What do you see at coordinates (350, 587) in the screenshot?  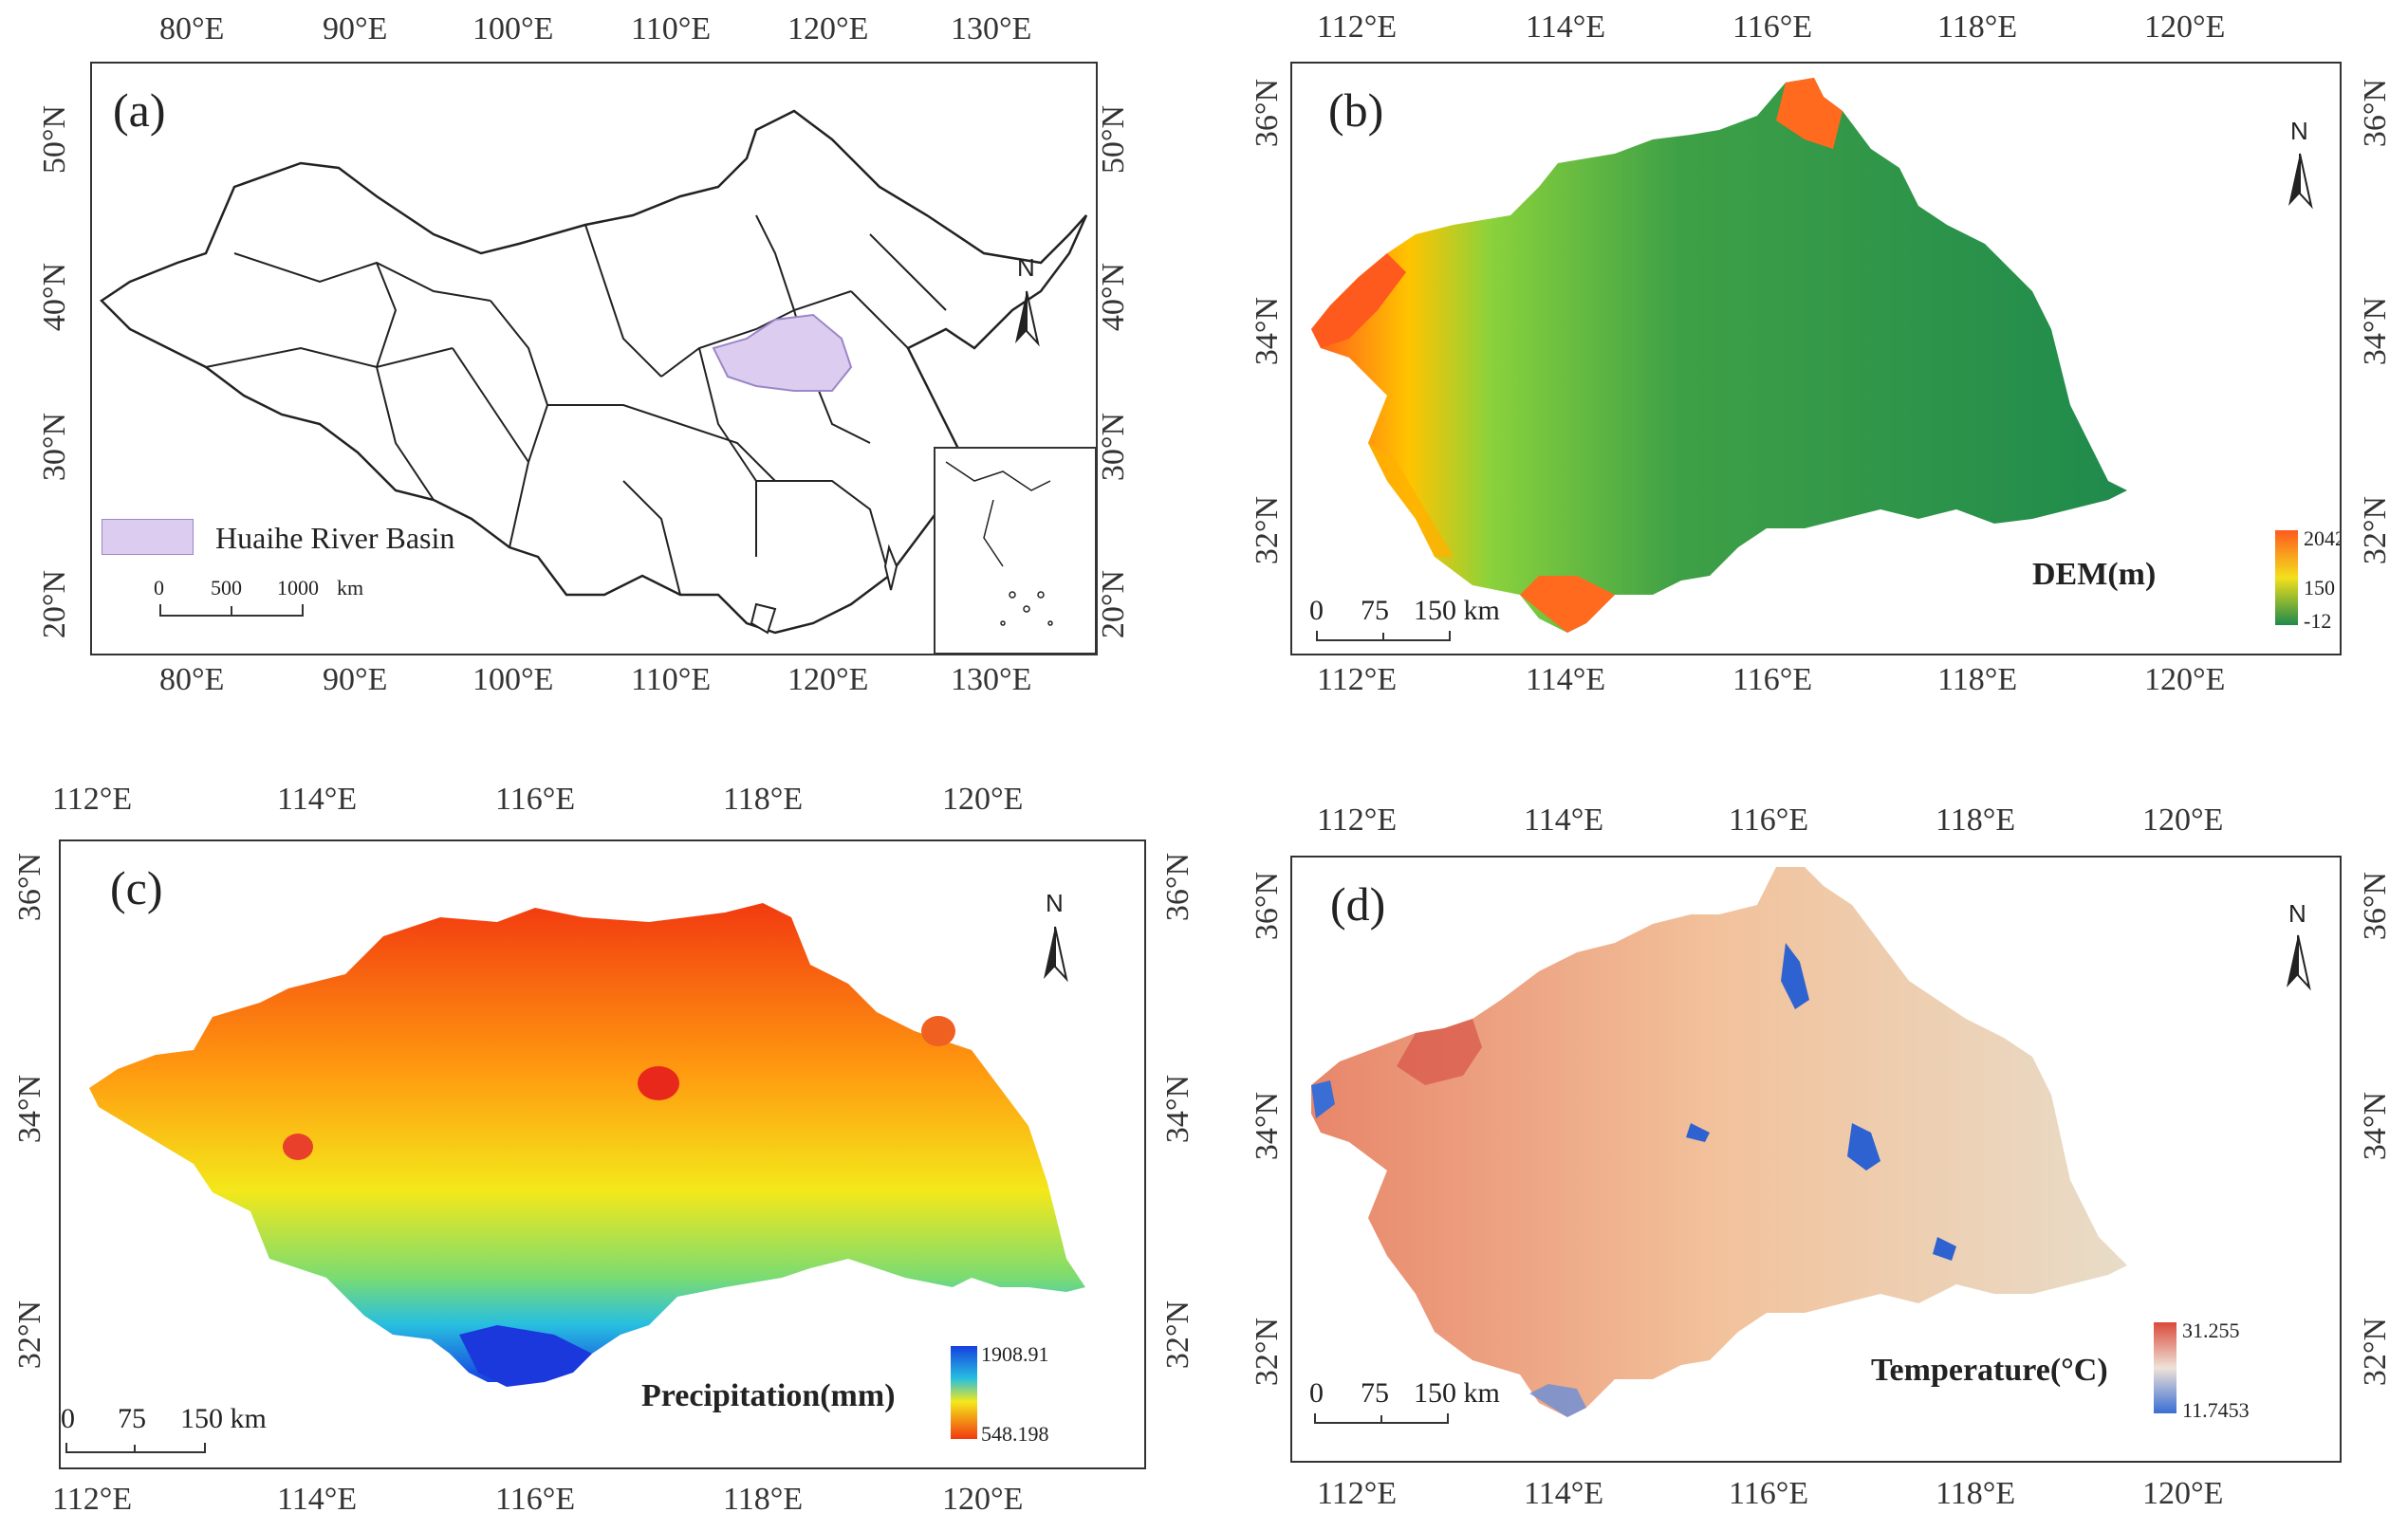 I see `scale-label: km` at bounding box center [350, 587].